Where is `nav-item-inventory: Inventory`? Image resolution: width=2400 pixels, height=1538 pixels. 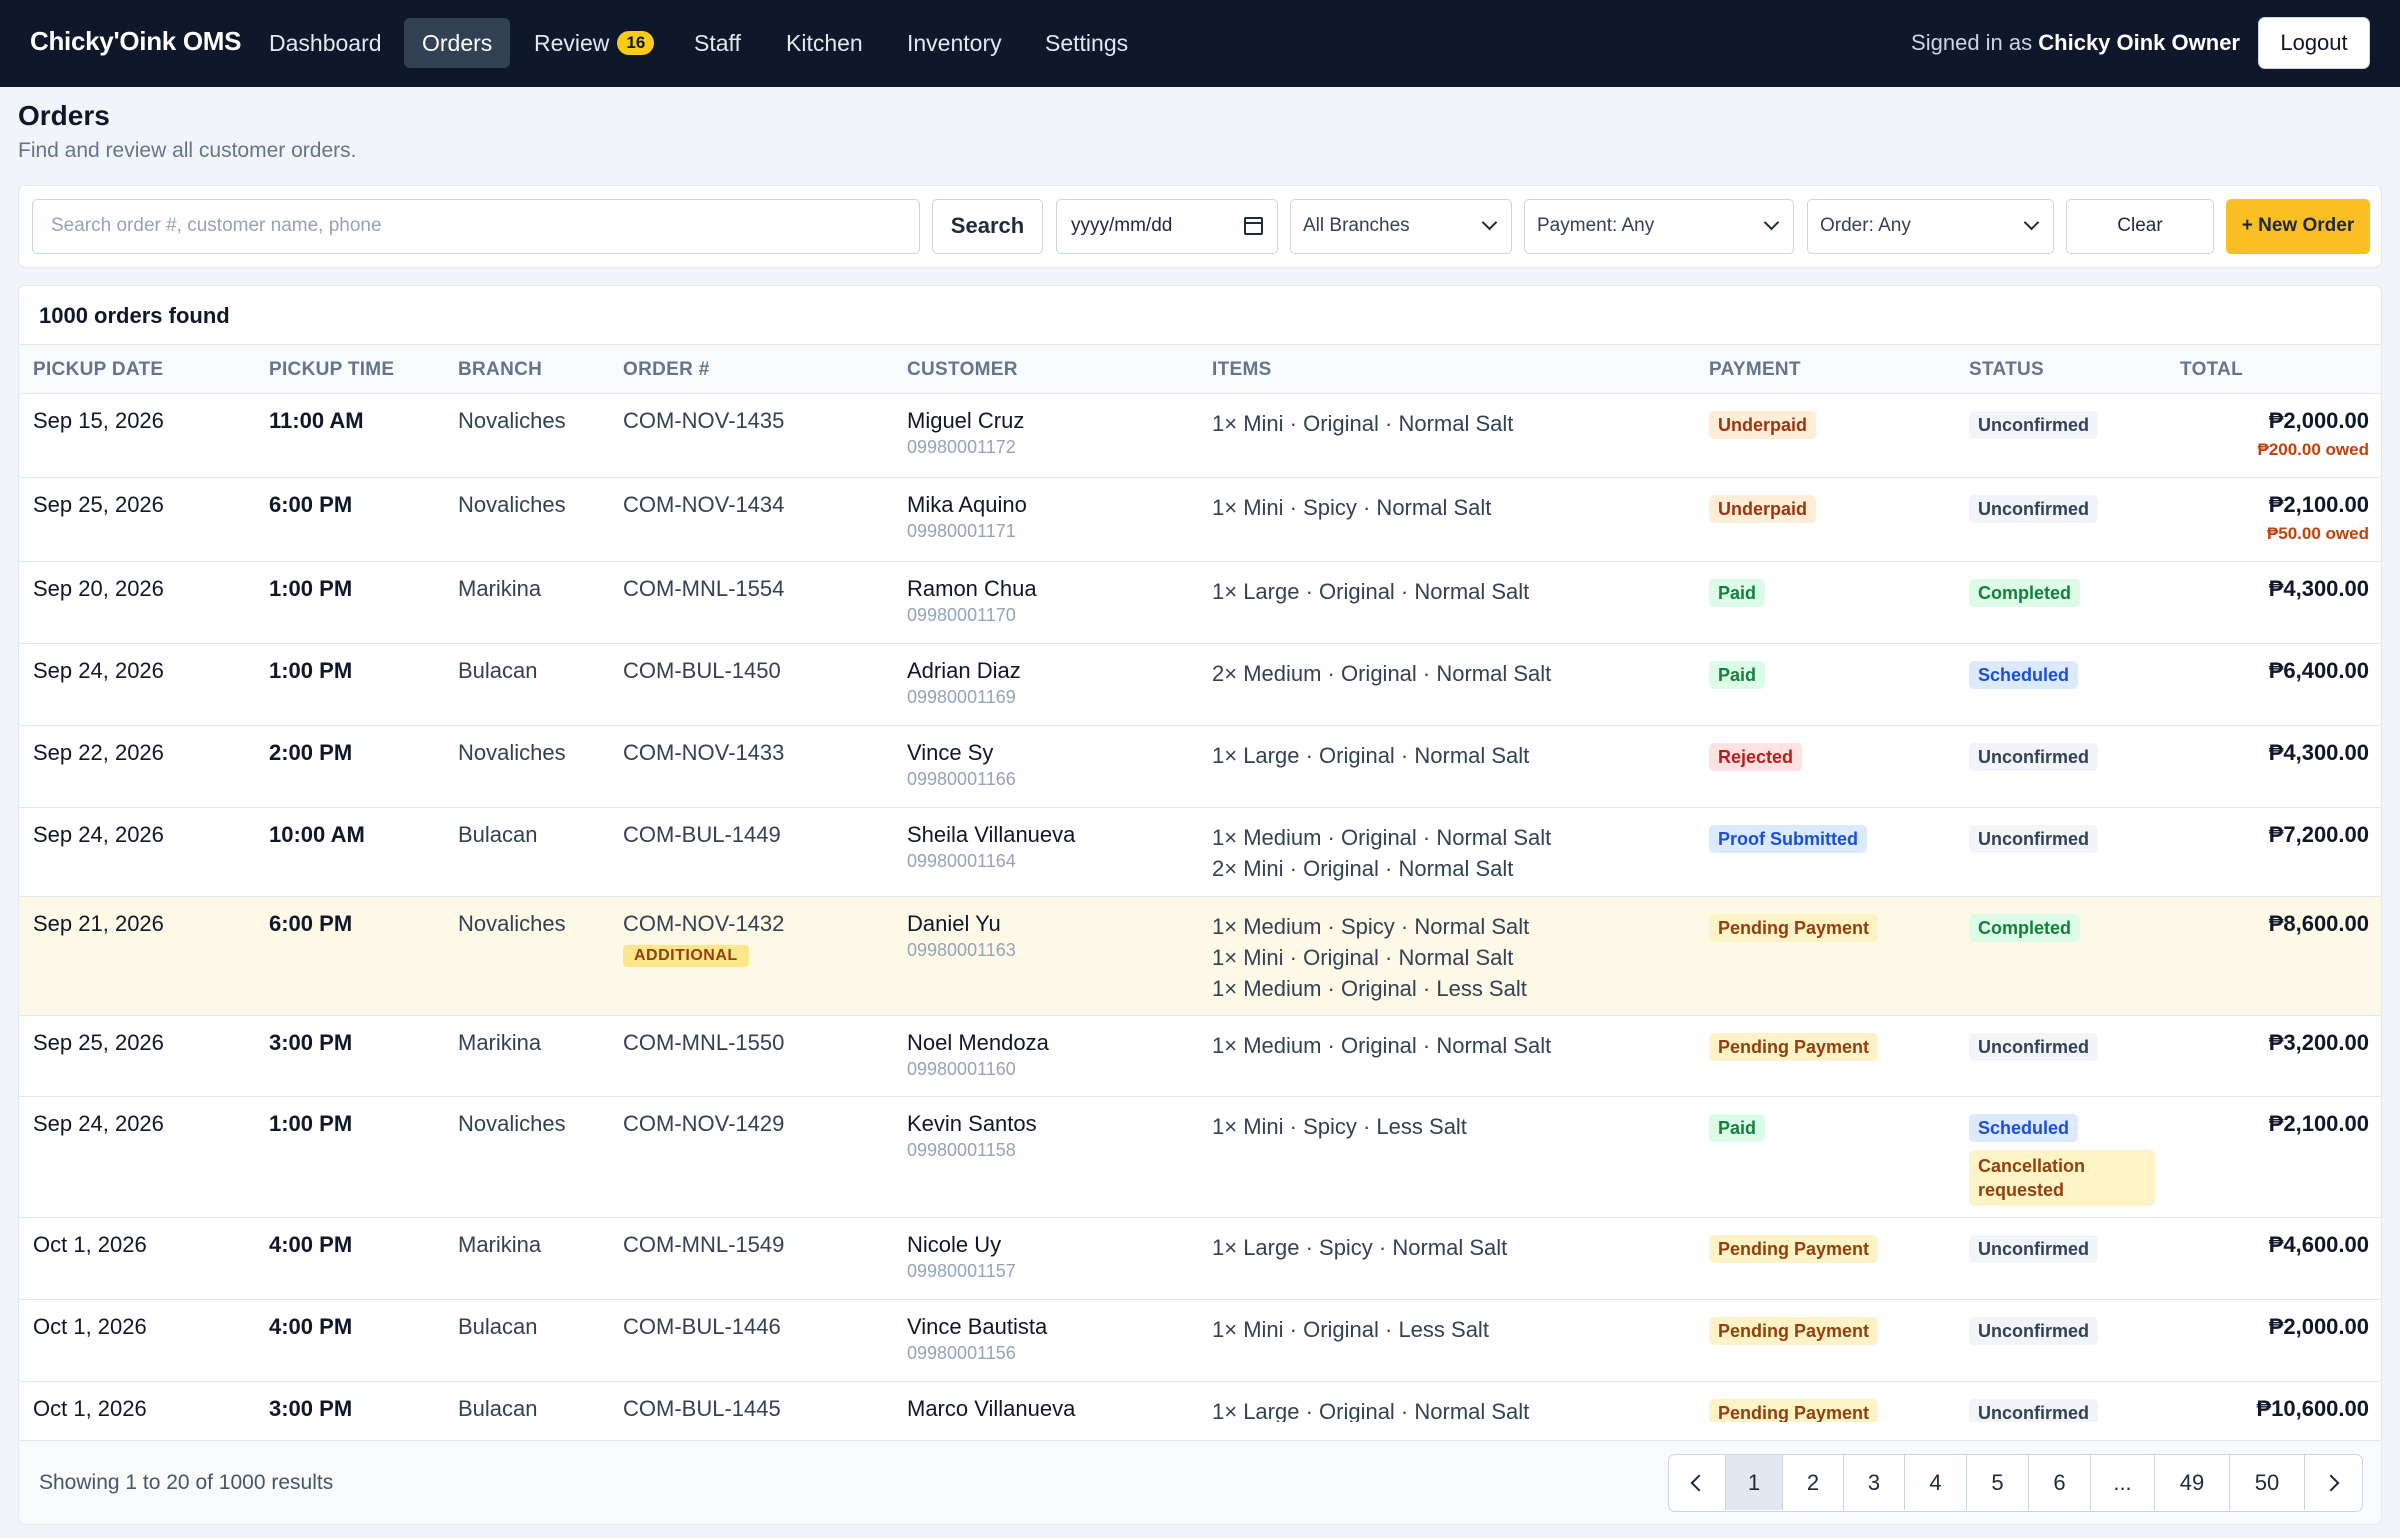
nav-item-inventory: Inventory is located at coordinates (954, 43).